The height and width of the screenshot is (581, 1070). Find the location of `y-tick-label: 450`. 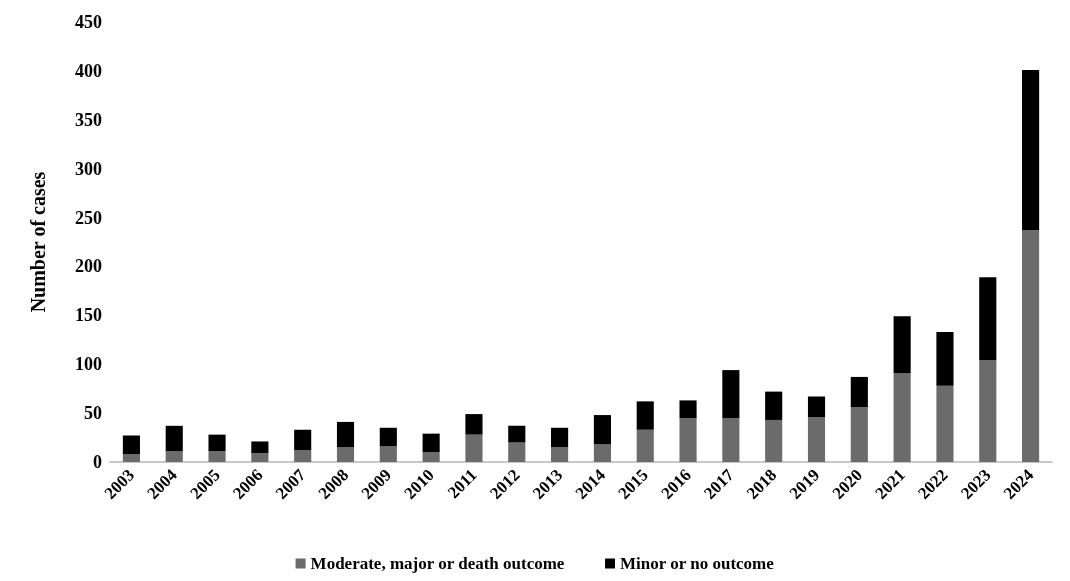

y-tick-label: 450 is located at coordinates (88, 22).